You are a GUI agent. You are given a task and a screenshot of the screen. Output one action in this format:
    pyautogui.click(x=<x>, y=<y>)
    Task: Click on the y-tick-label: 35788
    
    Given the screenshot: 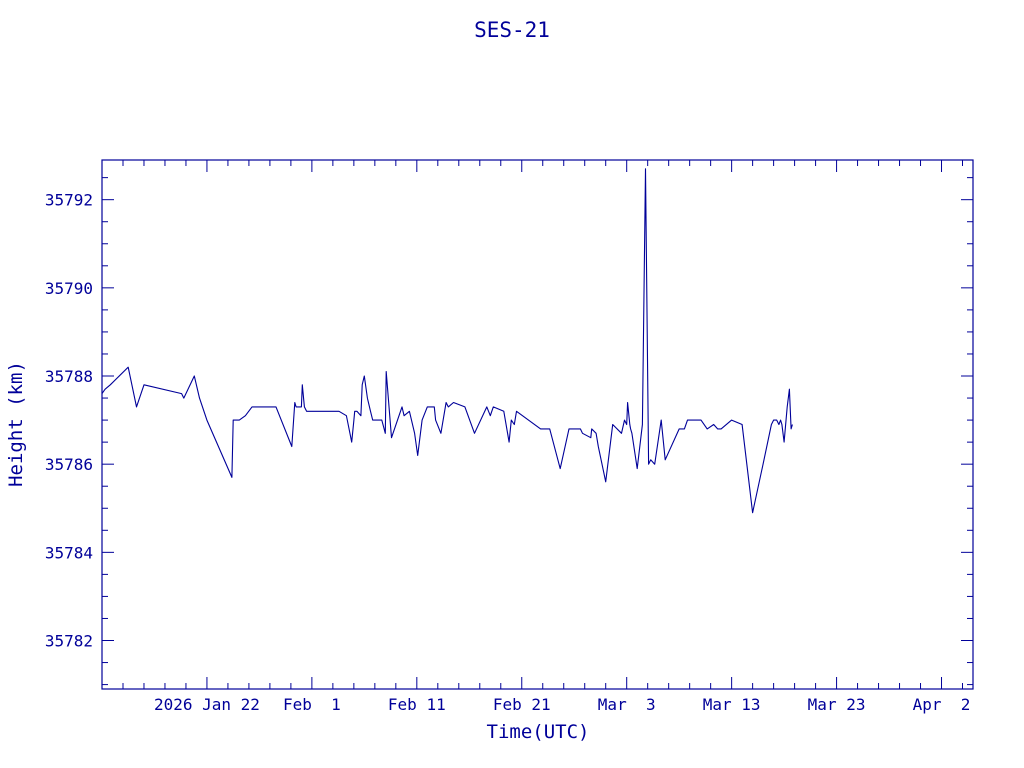 What is the action you would take?
    pyautogui.click(x=69, y=376)
    